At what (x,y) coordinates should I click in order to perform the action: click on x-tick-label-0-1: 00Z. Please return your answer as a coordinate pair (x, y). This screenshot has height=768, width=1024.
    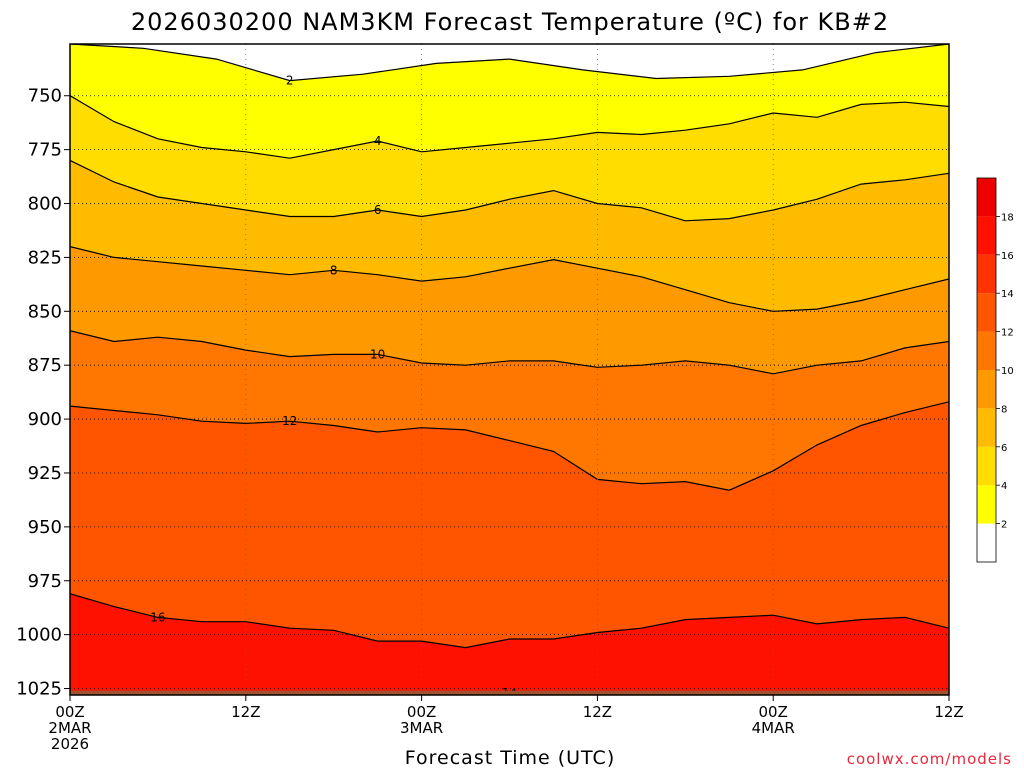
    Looking at the image, I should click on (69, 712).